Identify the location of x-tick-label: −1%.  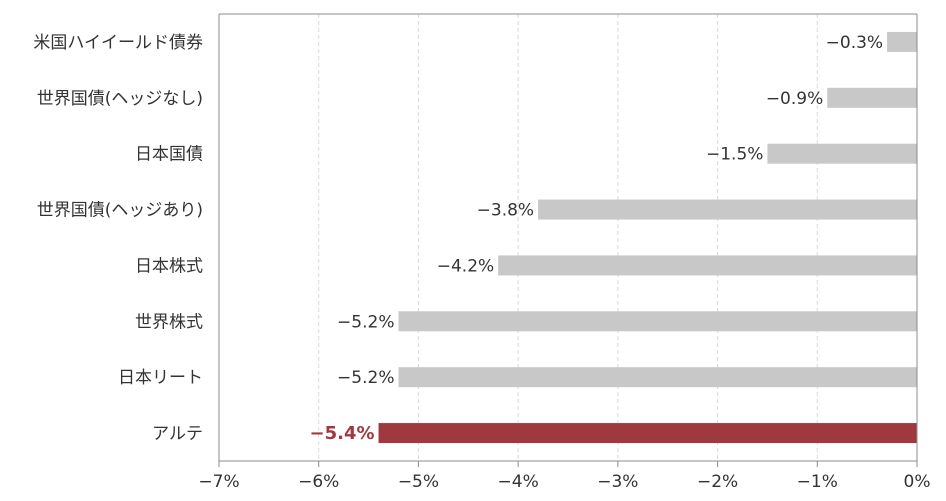
(817, 482).